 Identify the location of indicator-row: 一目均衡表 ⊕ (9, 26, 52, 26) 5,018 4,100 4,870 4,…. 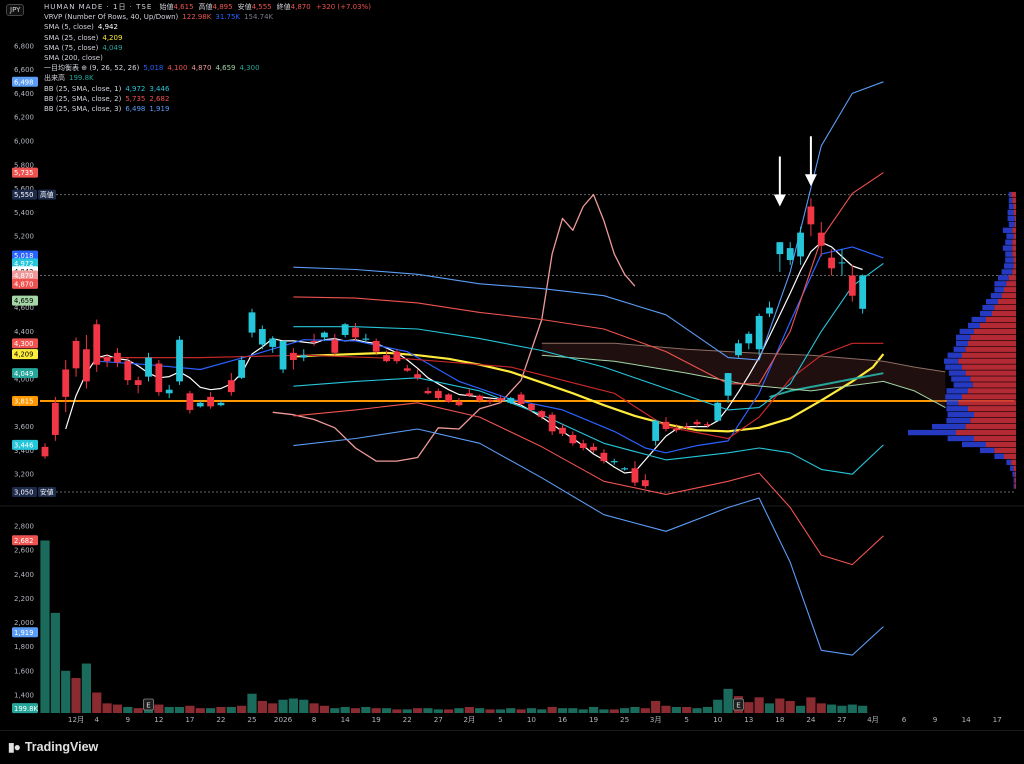
(207, 68).